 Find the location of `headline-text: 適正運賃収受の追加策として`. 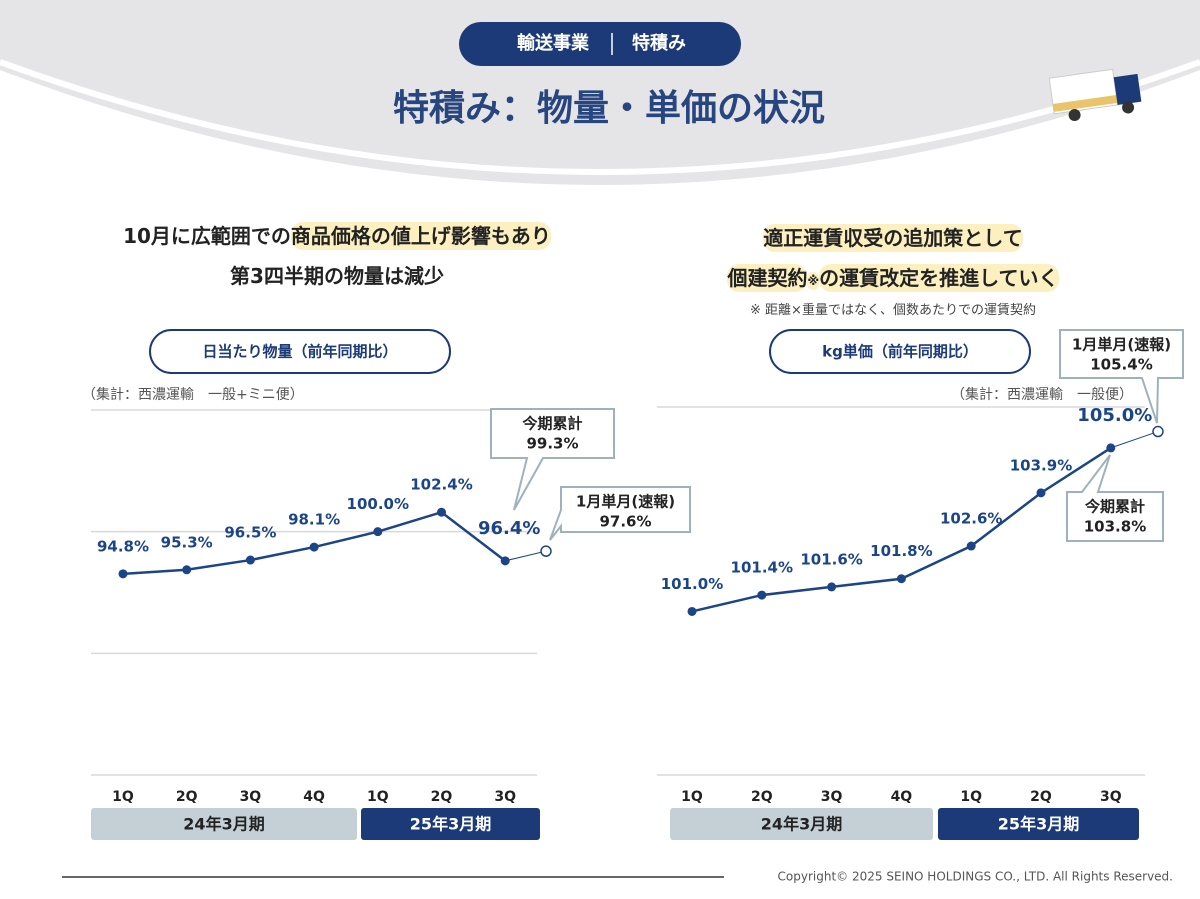

headline-text: 適正運賃収受の追加策として is located at coordinates (893, 238).